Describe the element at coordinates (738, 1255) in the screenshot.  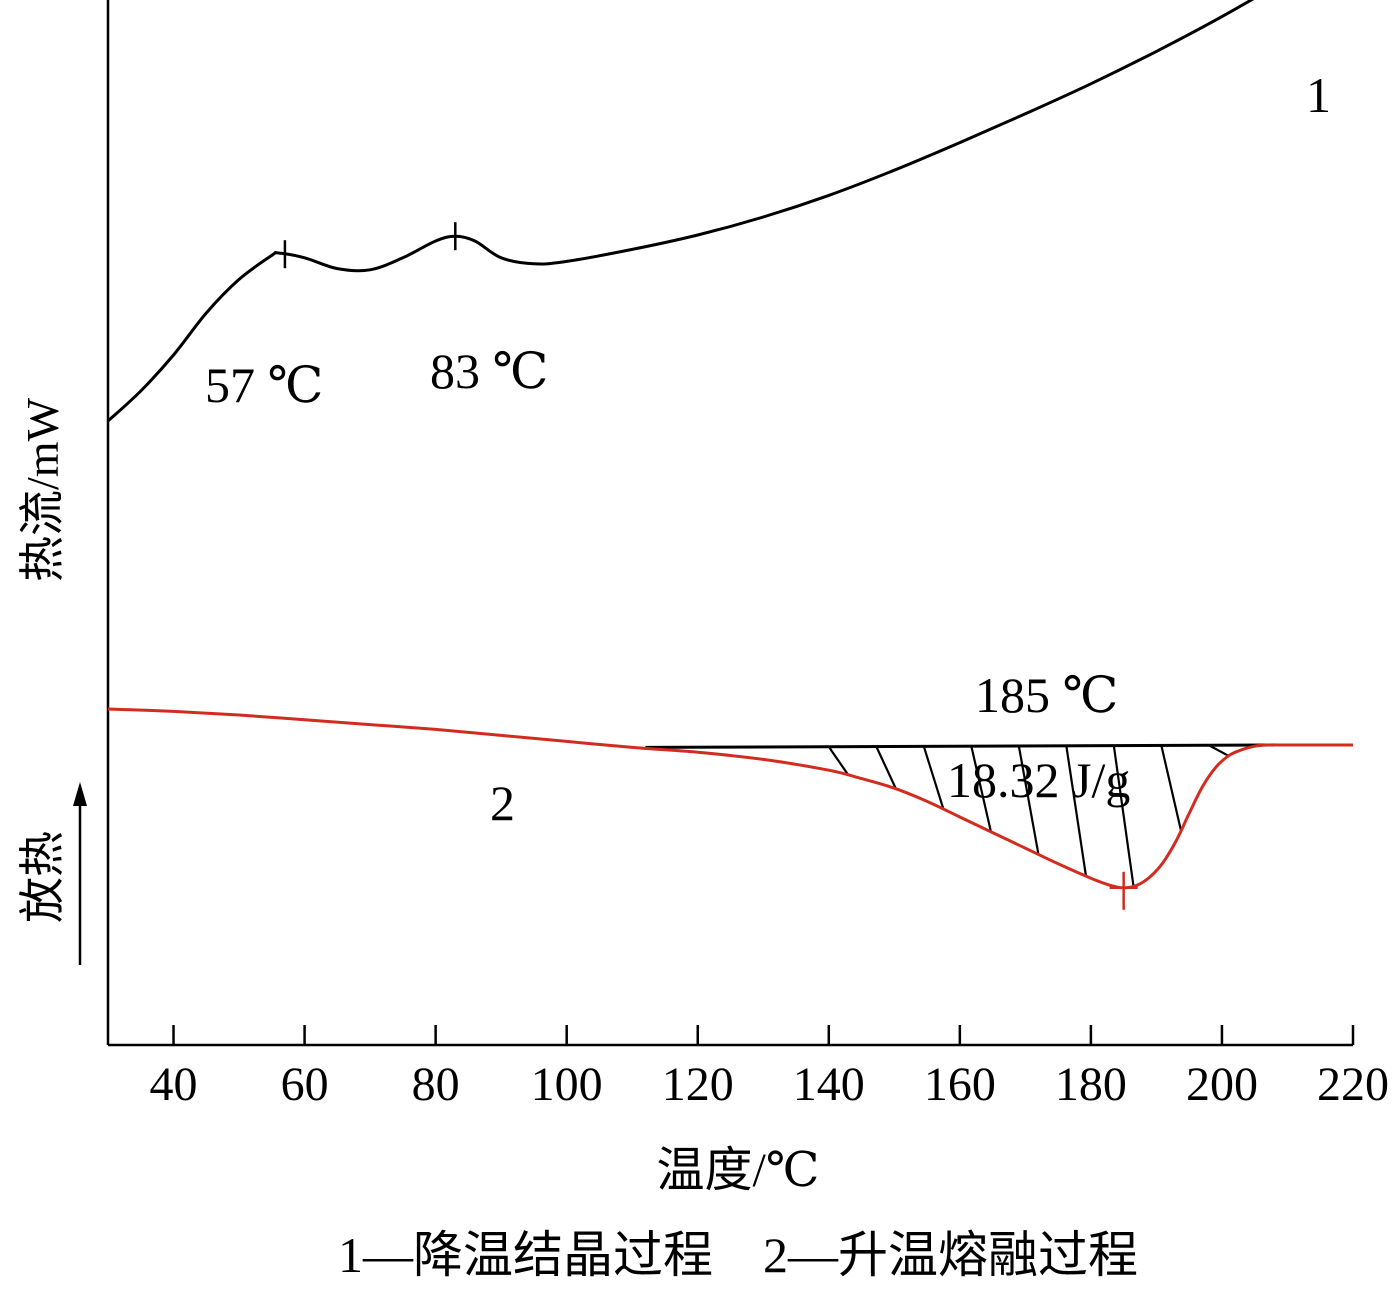
I see `caption: 1—降温结晶过程 2—升温熔融过程` at that location.